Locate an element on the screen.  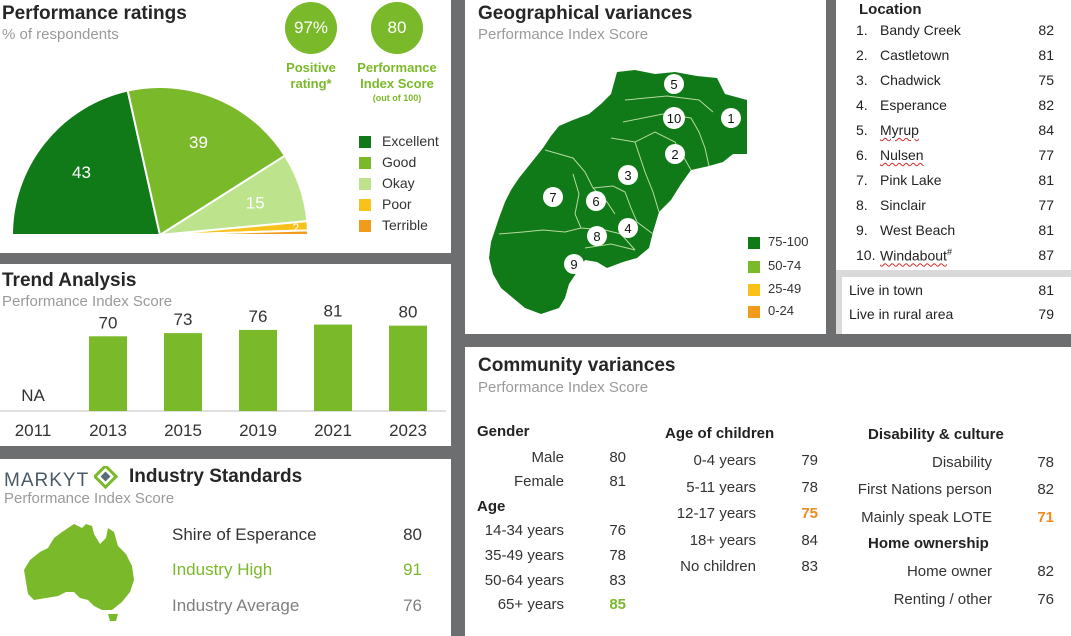
trend-tick-label-2019: 2019 is located at coordinates (258, 430).